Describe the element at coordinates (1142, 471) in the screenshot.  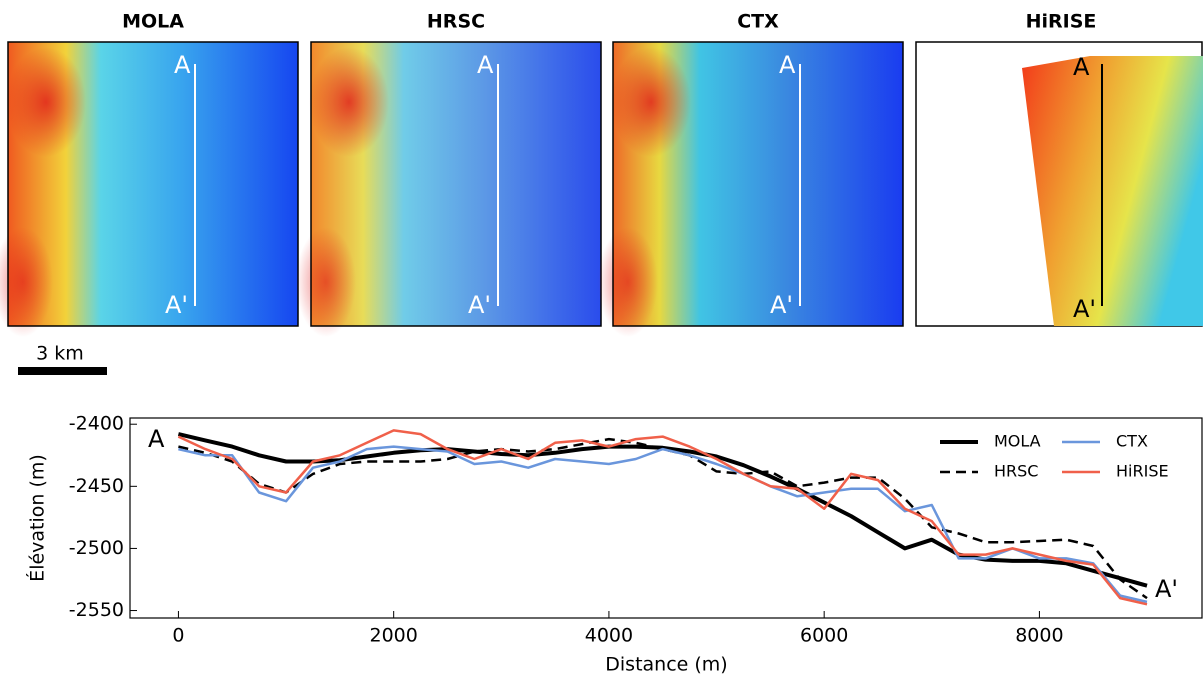
I see `legend-label: HiRISE` at that location.